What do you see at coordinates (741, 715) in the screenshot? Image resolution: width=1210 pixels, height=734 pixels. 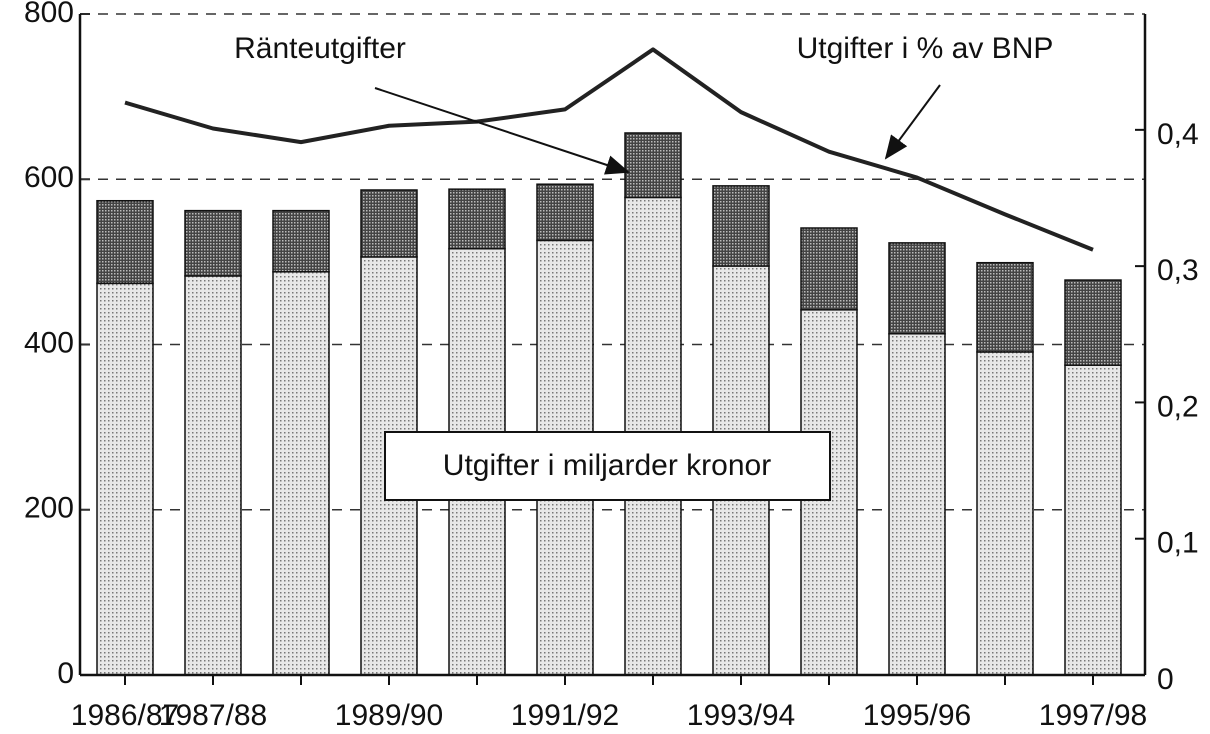 I see `x-tick-label: 1993/94` at bounding box center [741, 715].